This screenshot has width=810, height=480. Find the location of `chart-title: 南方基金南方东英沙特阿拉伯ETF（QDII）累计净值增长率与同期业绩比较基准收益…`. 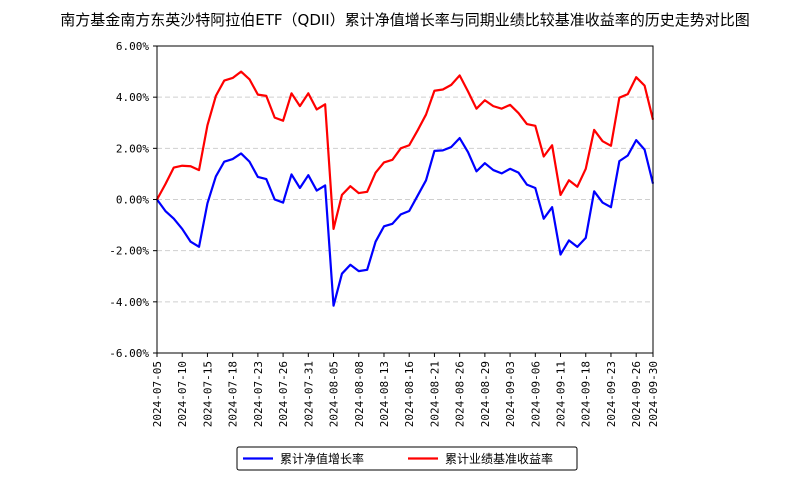

chart-title: 南方基金南方东英沙特阿拉伯ETF（QDII）累计净值增长率与同期业绩比较基准收益… is located at coordinates (405, 20).